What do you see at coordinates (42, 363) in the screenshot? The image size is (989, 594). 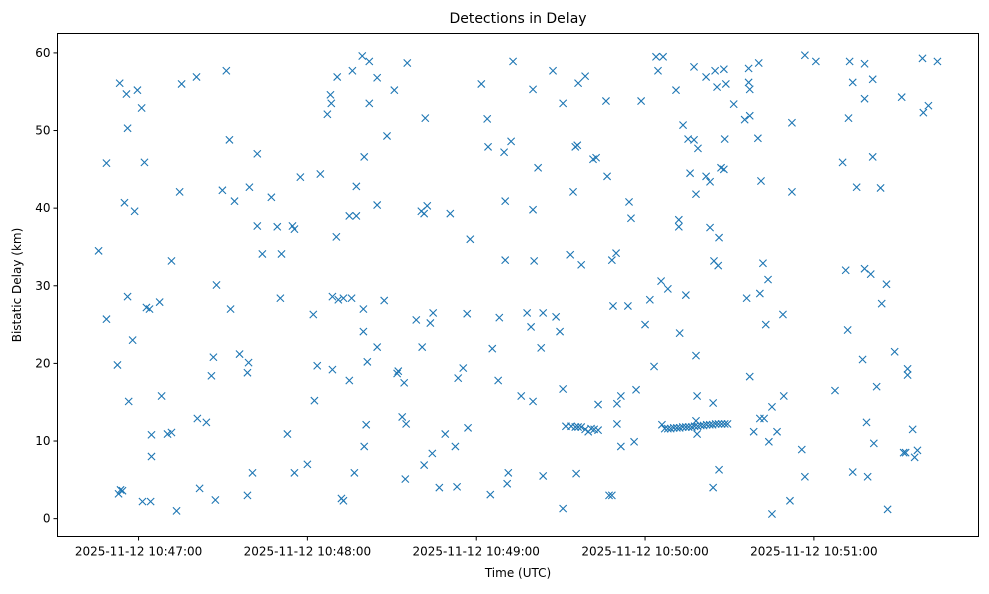 I see `y-tick-label: 20` at bounding box center [42, 363].